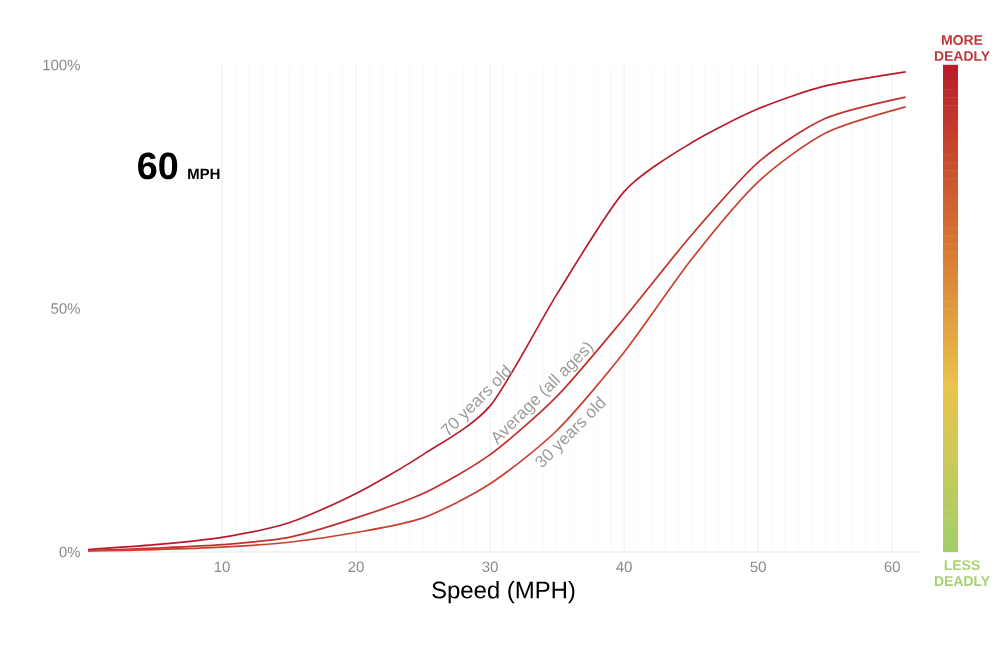 Image resolution: width=1008 pixels, height=667 pixels. What do you see at coordinates (222, 567) in the screenshot?
I see `x-tick-label: 10` at bounding box center [222, 567].